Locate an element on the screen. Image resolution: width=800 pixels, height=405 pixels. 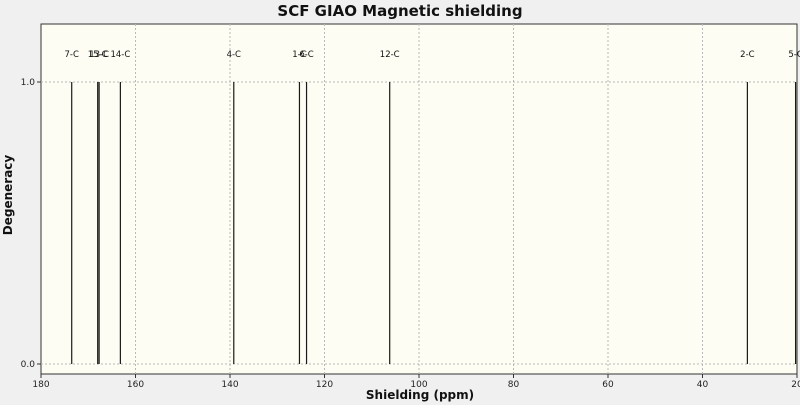
x-axis-label: Shielding (ppm) is located at coordinates (420, 395).